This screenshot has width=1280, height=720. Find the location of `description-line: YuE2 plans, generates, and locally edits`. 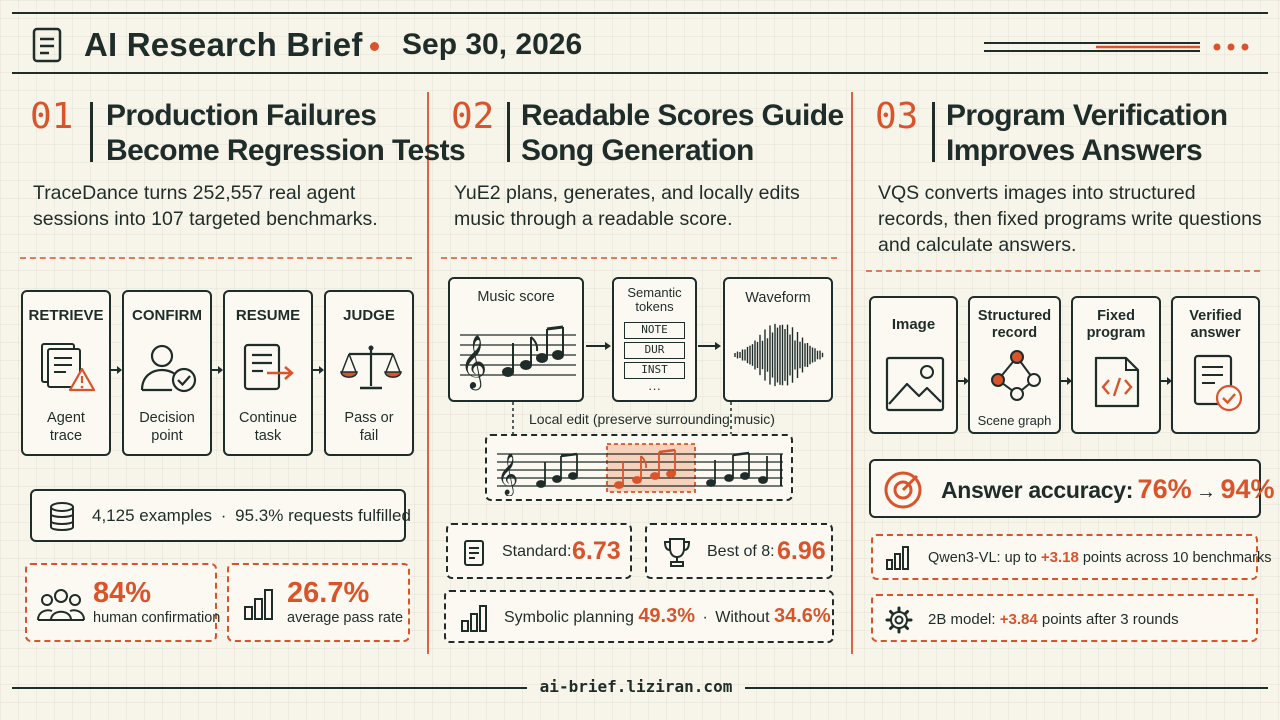

description-line: YuE2 plans, generates, and locally edits is located at coordinates (627, 193).